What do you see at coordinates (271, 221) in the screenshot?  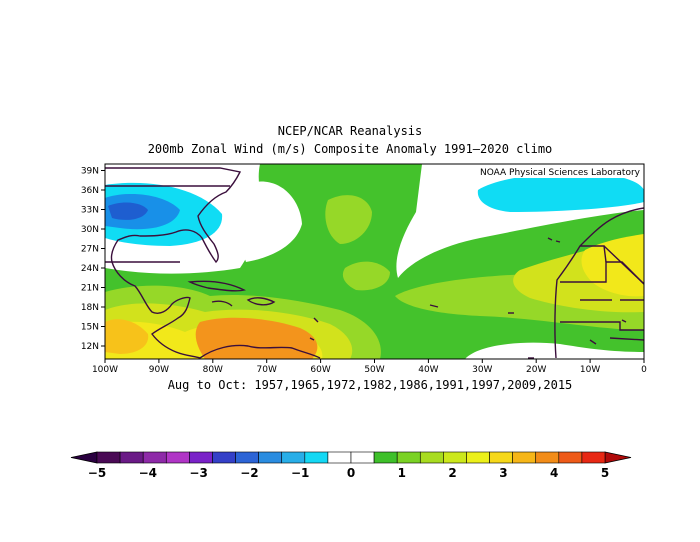 I see `field-zero-center` at bounding box center [271, 221].